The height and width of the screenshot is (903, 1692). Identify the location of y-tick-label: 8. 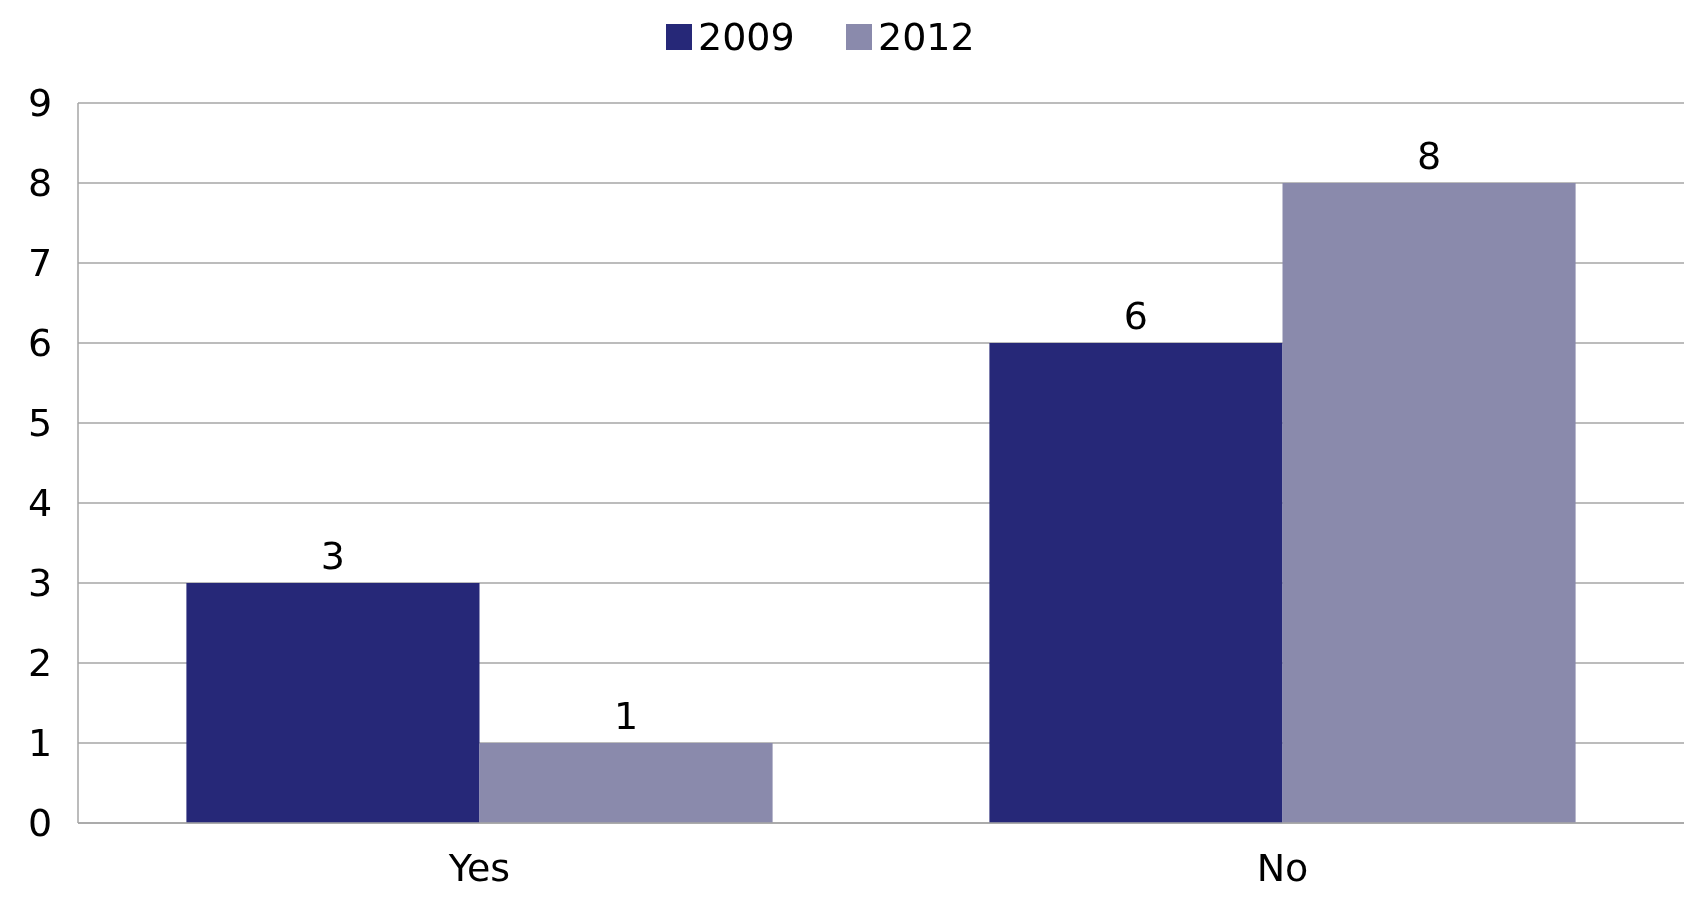
(40, 183).